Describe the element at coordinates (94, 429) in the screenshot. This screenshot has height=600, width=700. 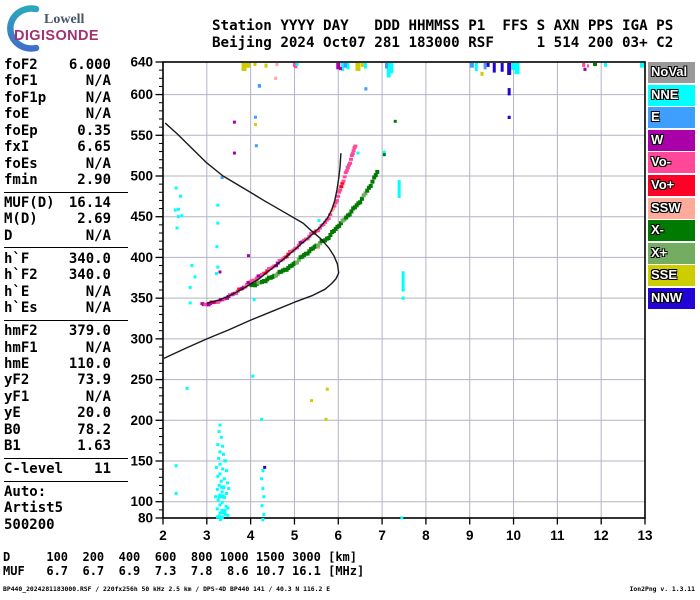
I see `param-value: 78.2` at that location.